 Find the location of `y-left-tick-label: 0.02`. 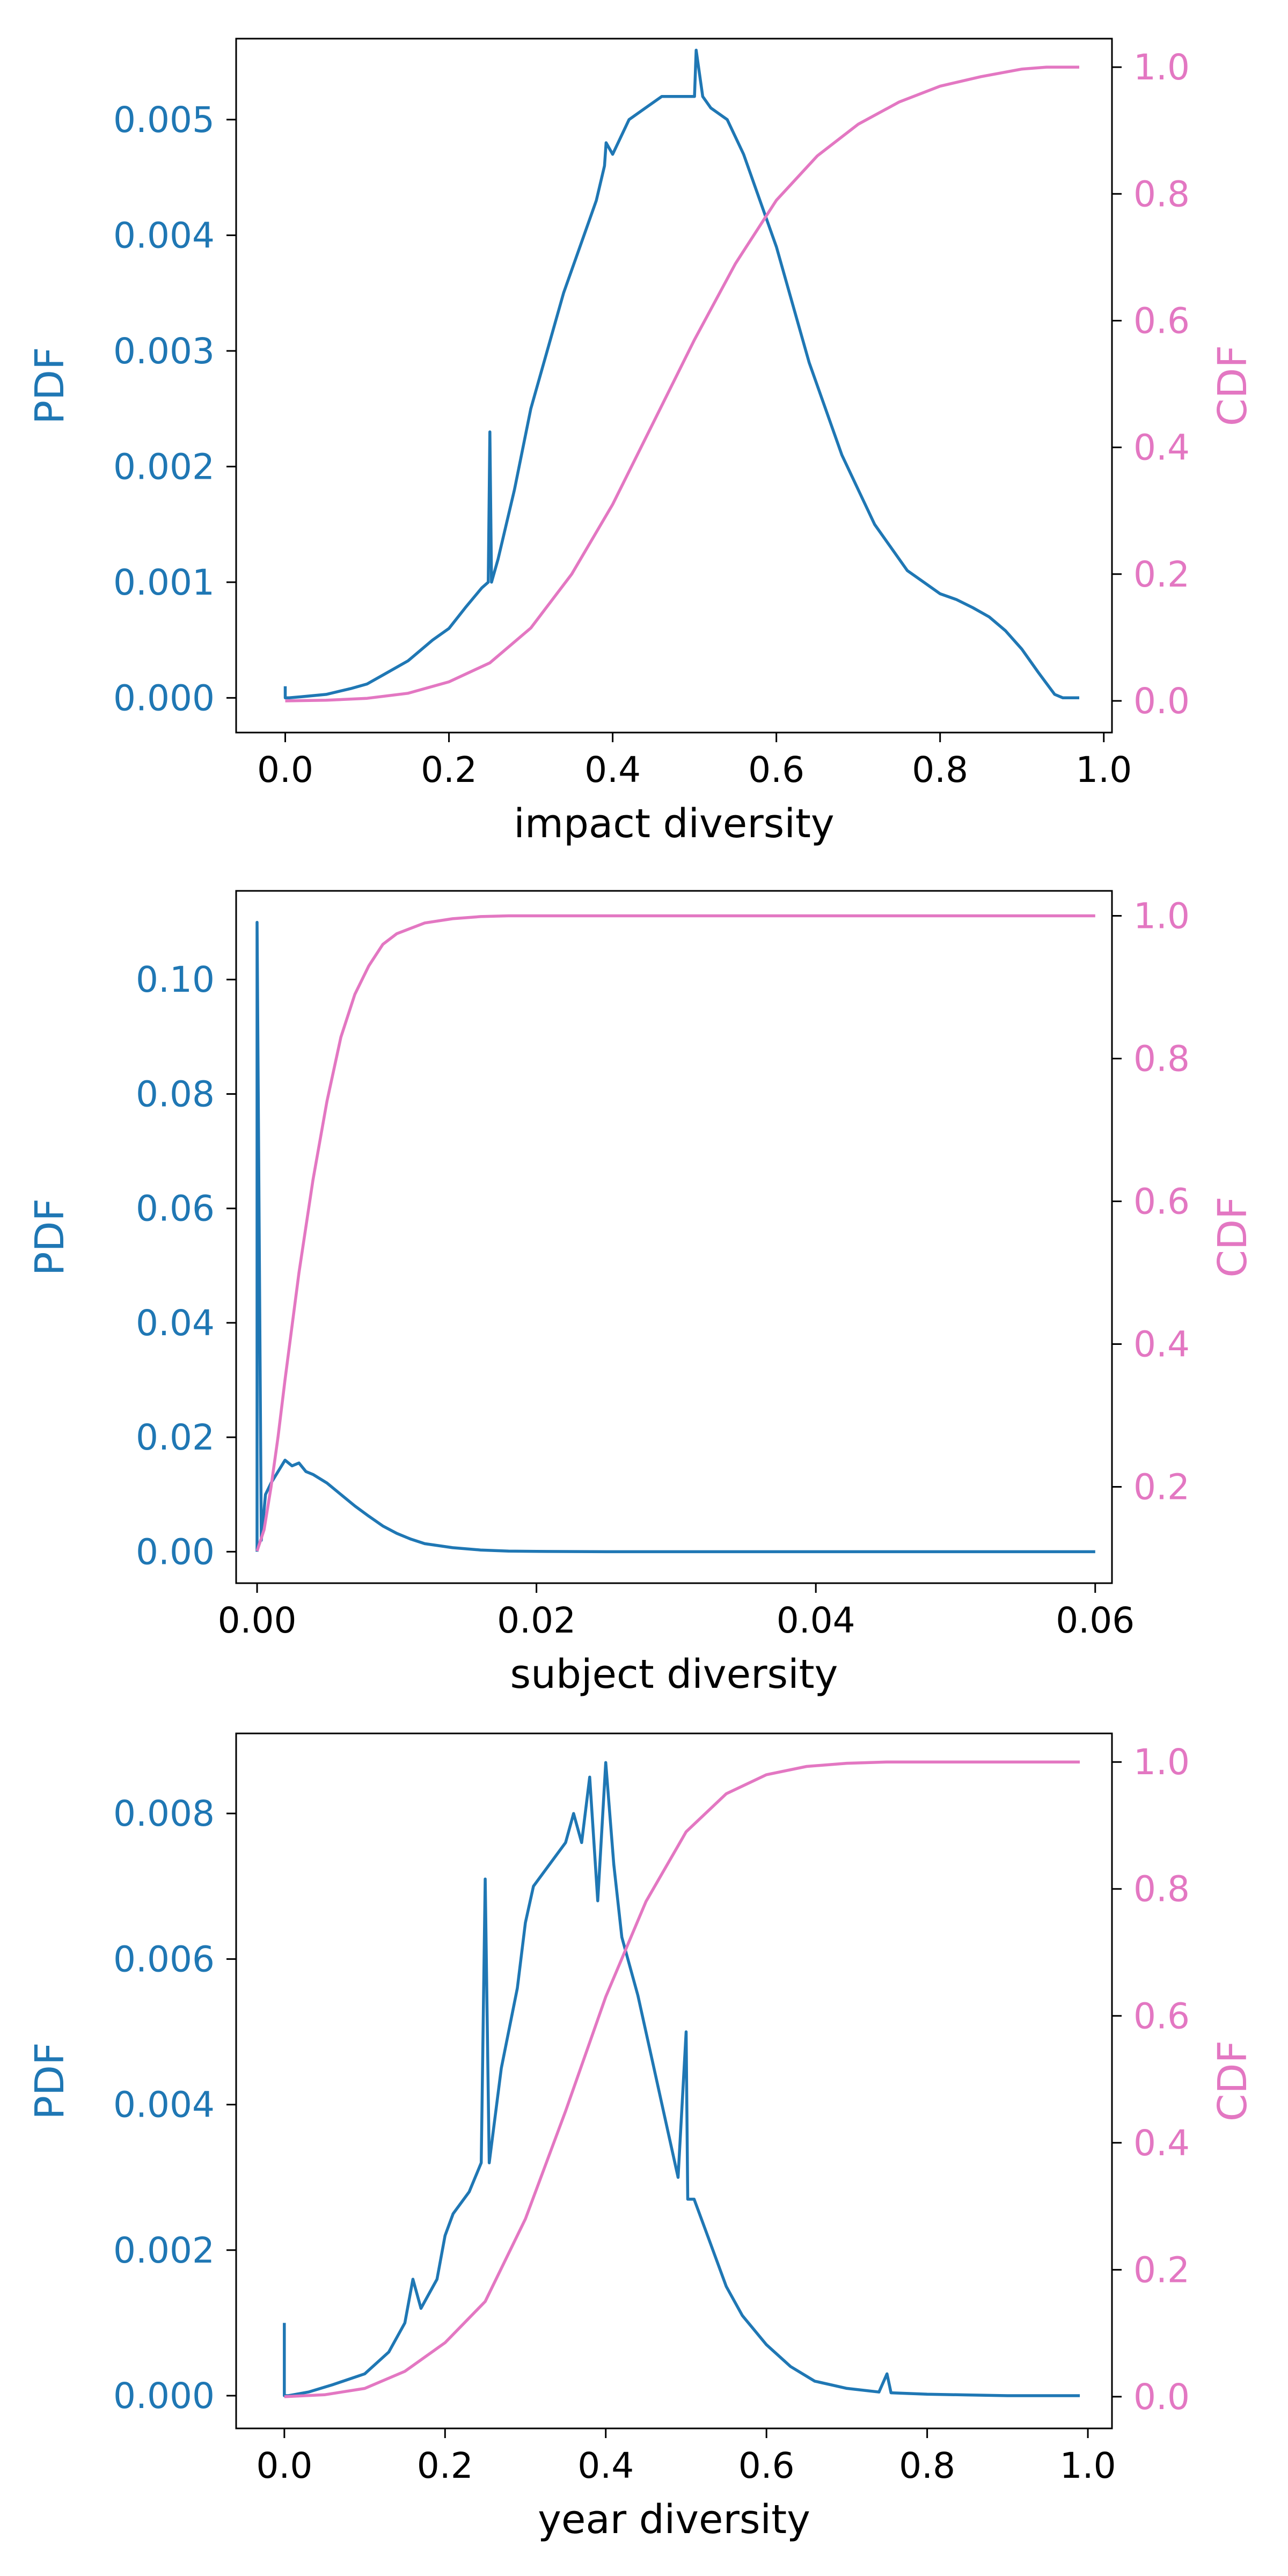

y-left-tick-label: 0.02 is located at coordinates (175, 1437).